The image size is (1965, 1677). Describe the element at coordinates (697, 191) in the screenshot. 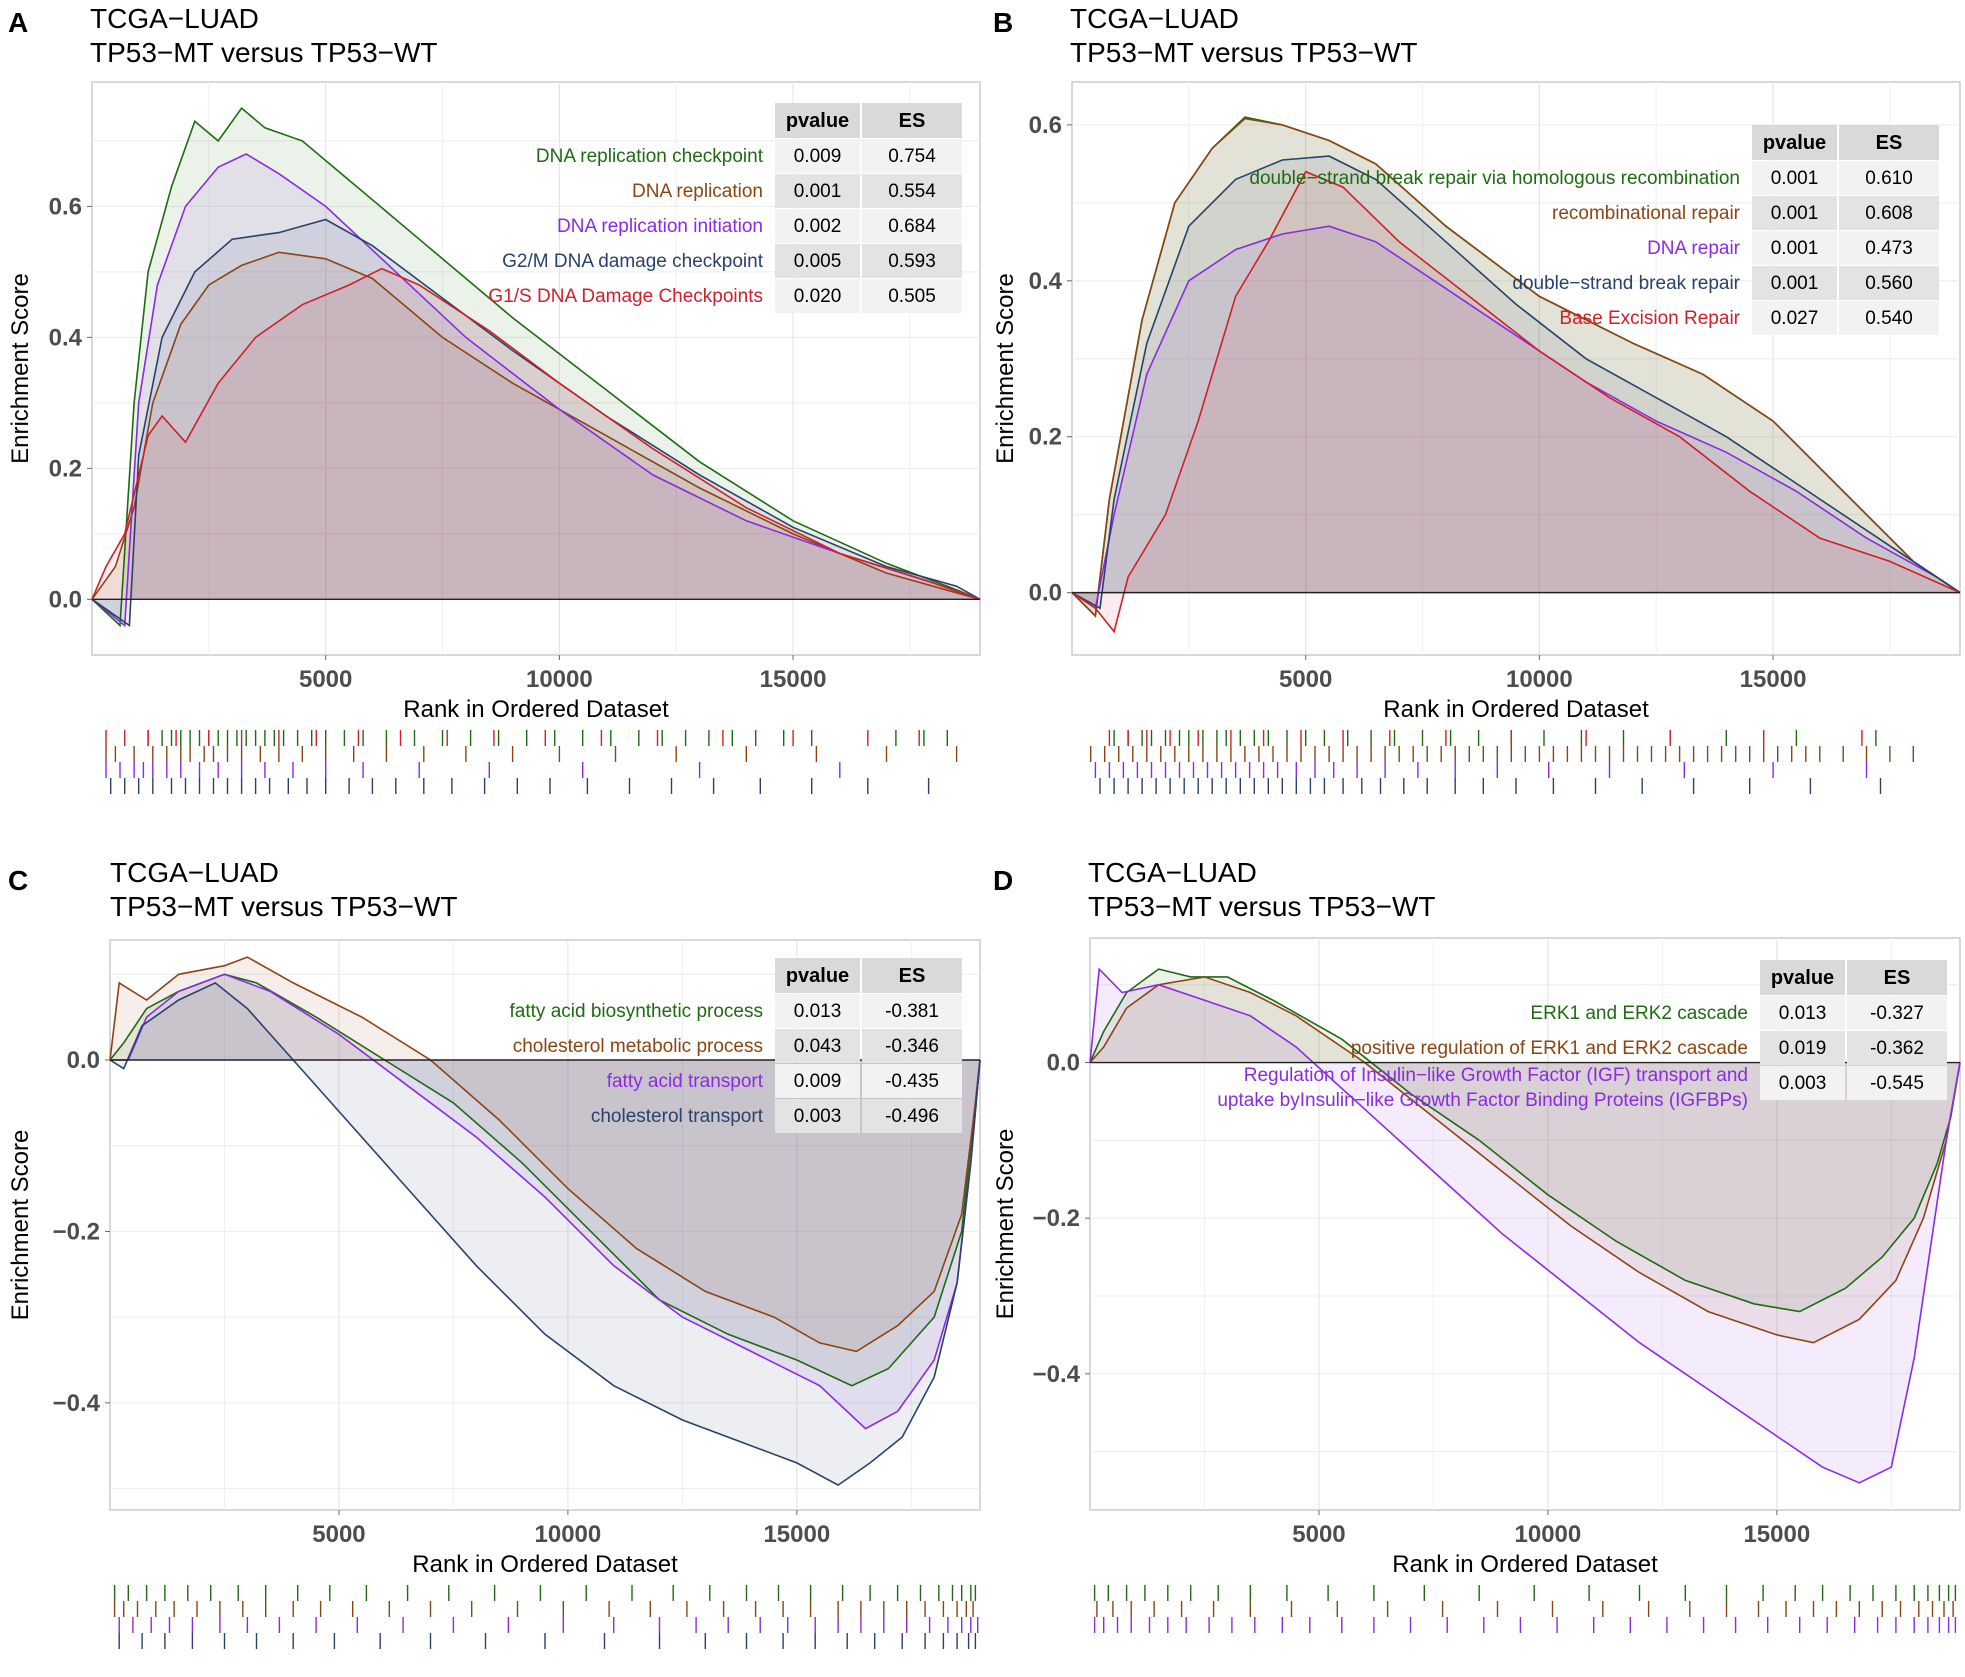

I see `legend-label: DNA replication` at that location.